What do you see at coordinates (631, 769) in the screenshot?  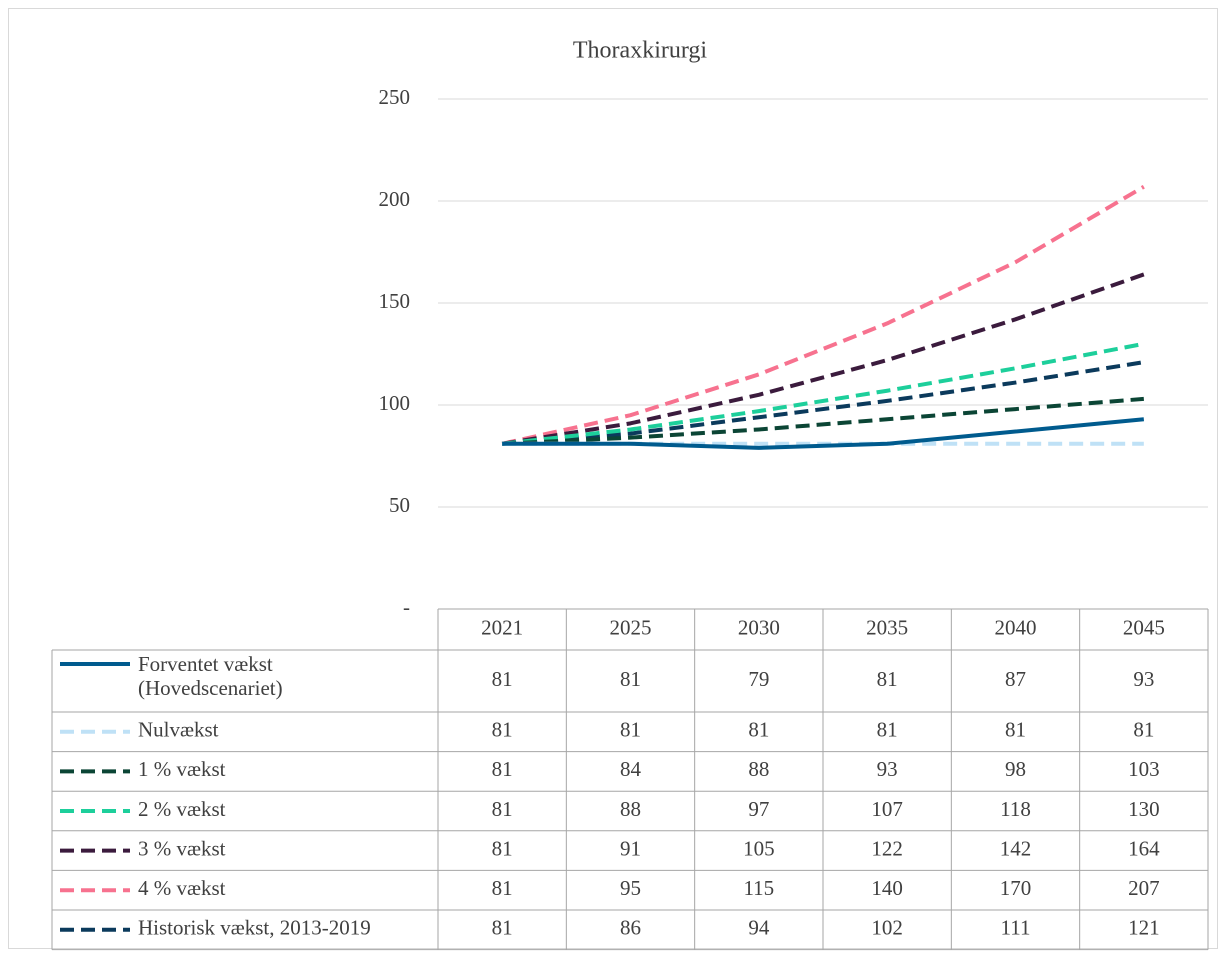 I see `table-value: 84` at bounding box center [631, 769].